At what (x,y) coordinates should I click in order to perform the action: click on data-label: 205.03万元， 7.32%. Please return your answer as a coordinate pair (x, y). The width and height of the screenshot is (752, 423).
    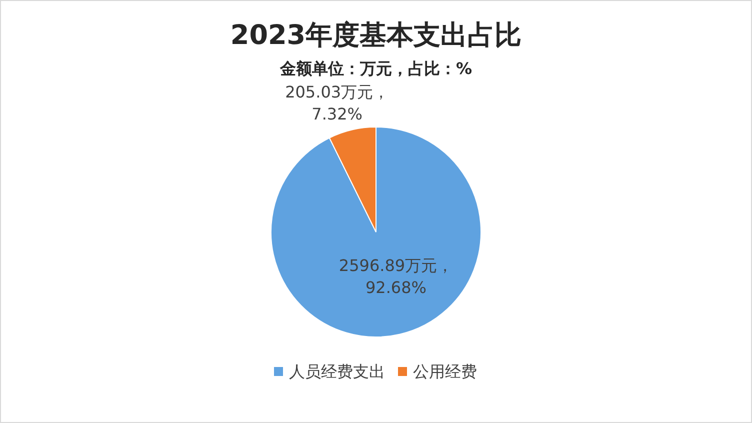
    Looking at the image, I should click on (337, 103).